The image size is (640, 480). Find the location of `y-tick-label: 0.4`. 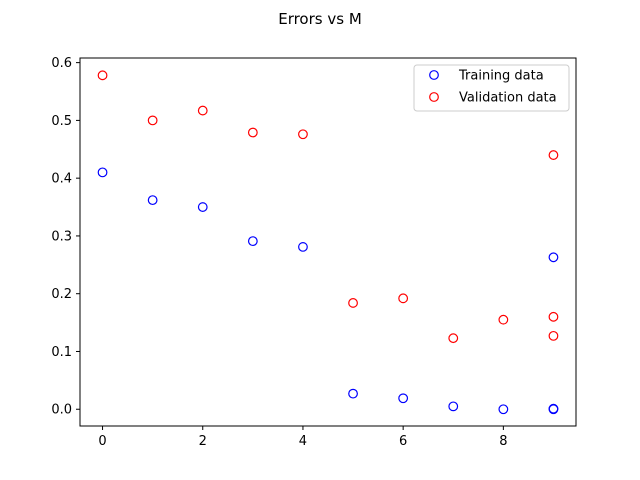

y-tick-label: 0.4 is located at coordinates (61, 179).